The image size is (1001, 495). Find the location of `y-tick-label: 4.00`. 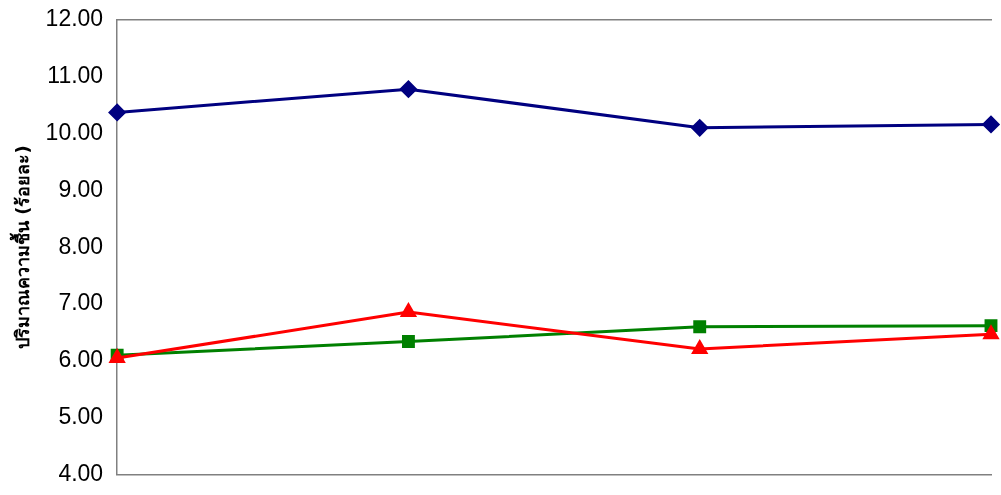

y-tick-label: 4.00 is located at coordinates (81, 472).